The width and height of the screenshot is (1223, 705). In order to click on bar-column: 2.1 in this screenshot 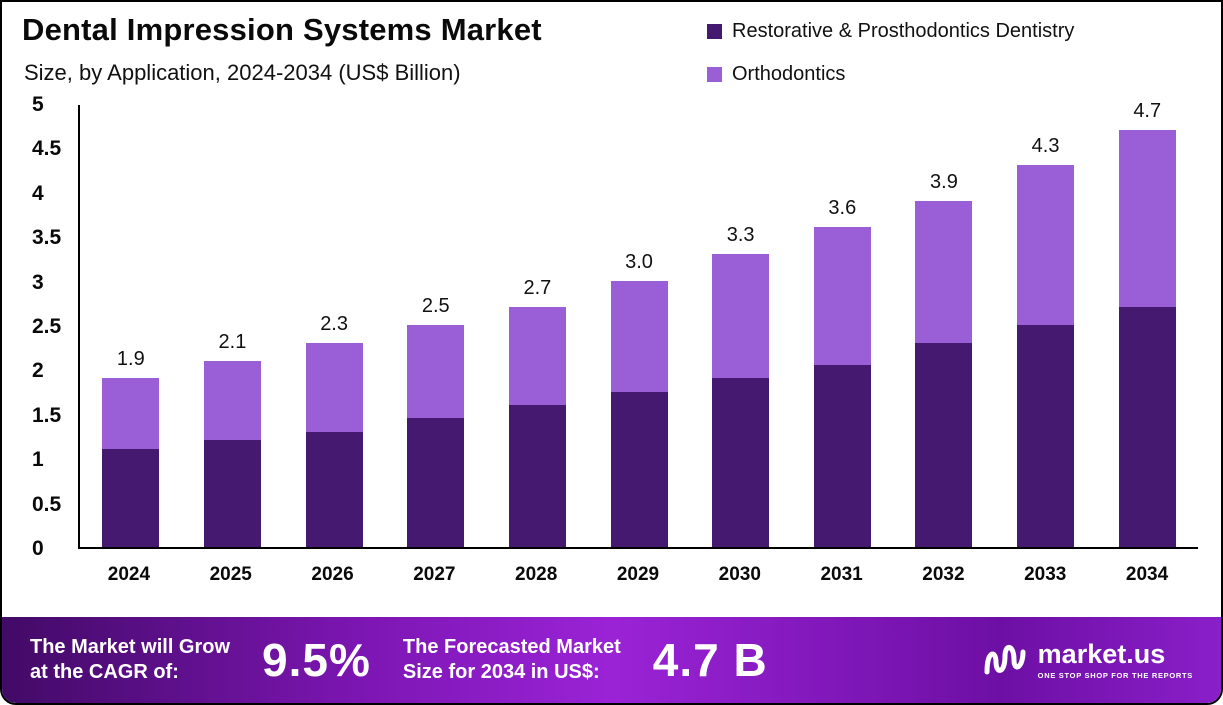, I will do `click(233, 326)`.